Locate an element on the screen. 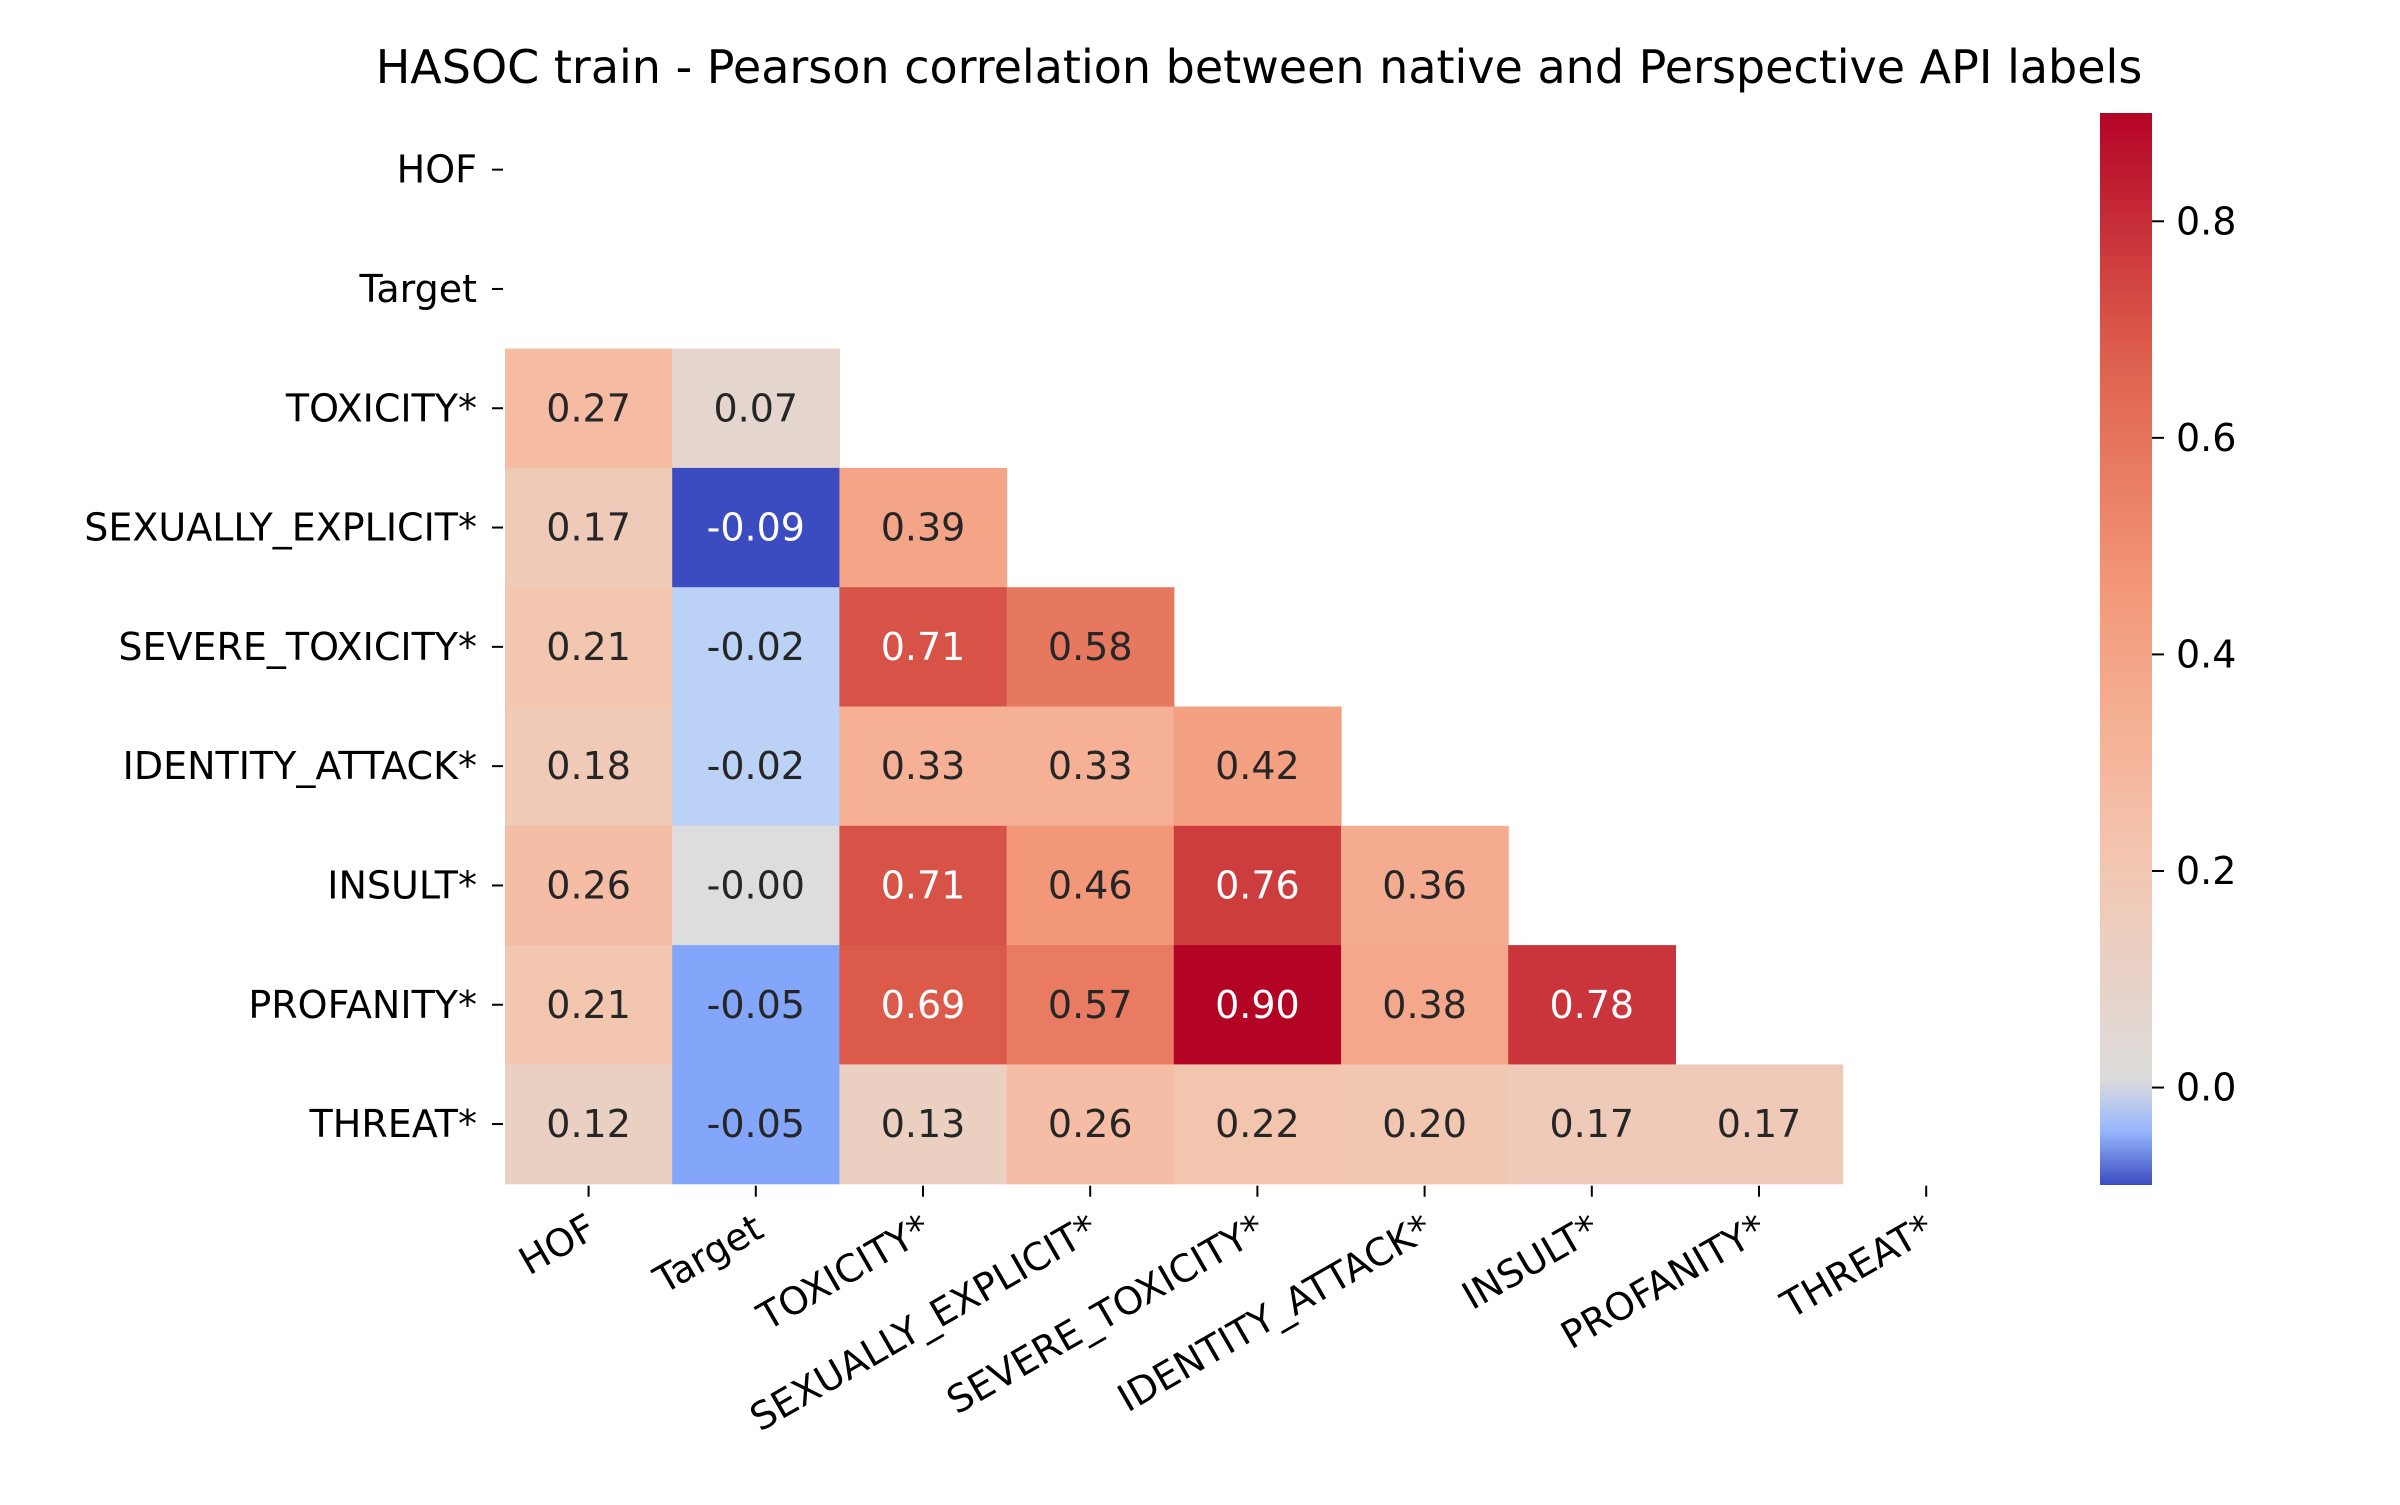  cell-value-label: -0.00 is located at coordinates (756, 885).